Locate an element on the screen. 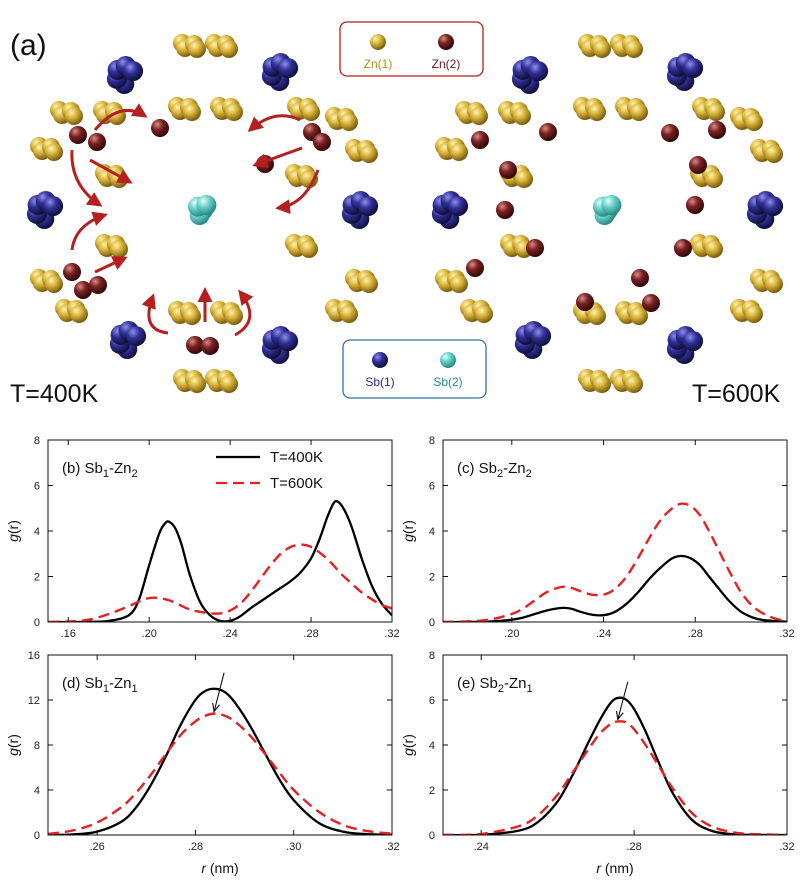 Image resolution: width=800 pixels, height=889 pixels. legend-sb2-label: Sb(2) is located at coordinates (447, 382).